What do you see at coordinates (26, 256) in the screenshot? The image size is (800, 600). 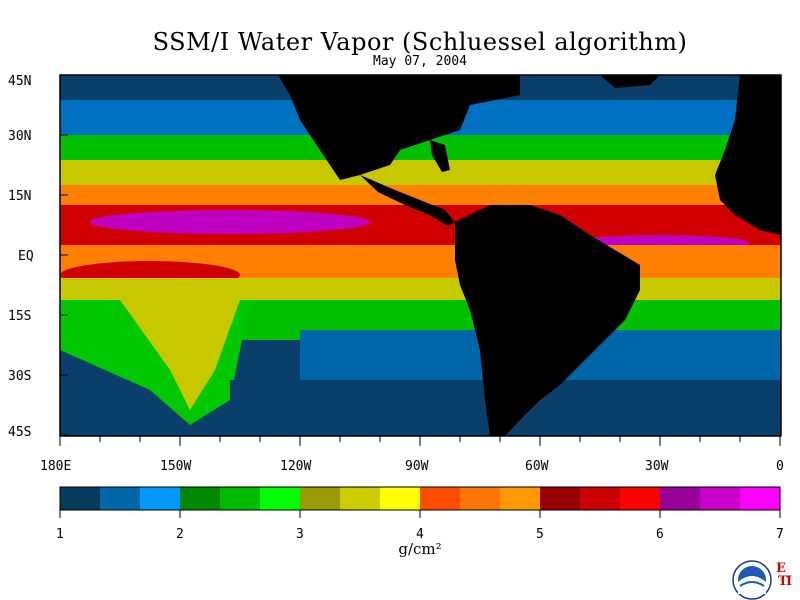 I see `y-label-eq: EQ` at bounding box center [26, 256].